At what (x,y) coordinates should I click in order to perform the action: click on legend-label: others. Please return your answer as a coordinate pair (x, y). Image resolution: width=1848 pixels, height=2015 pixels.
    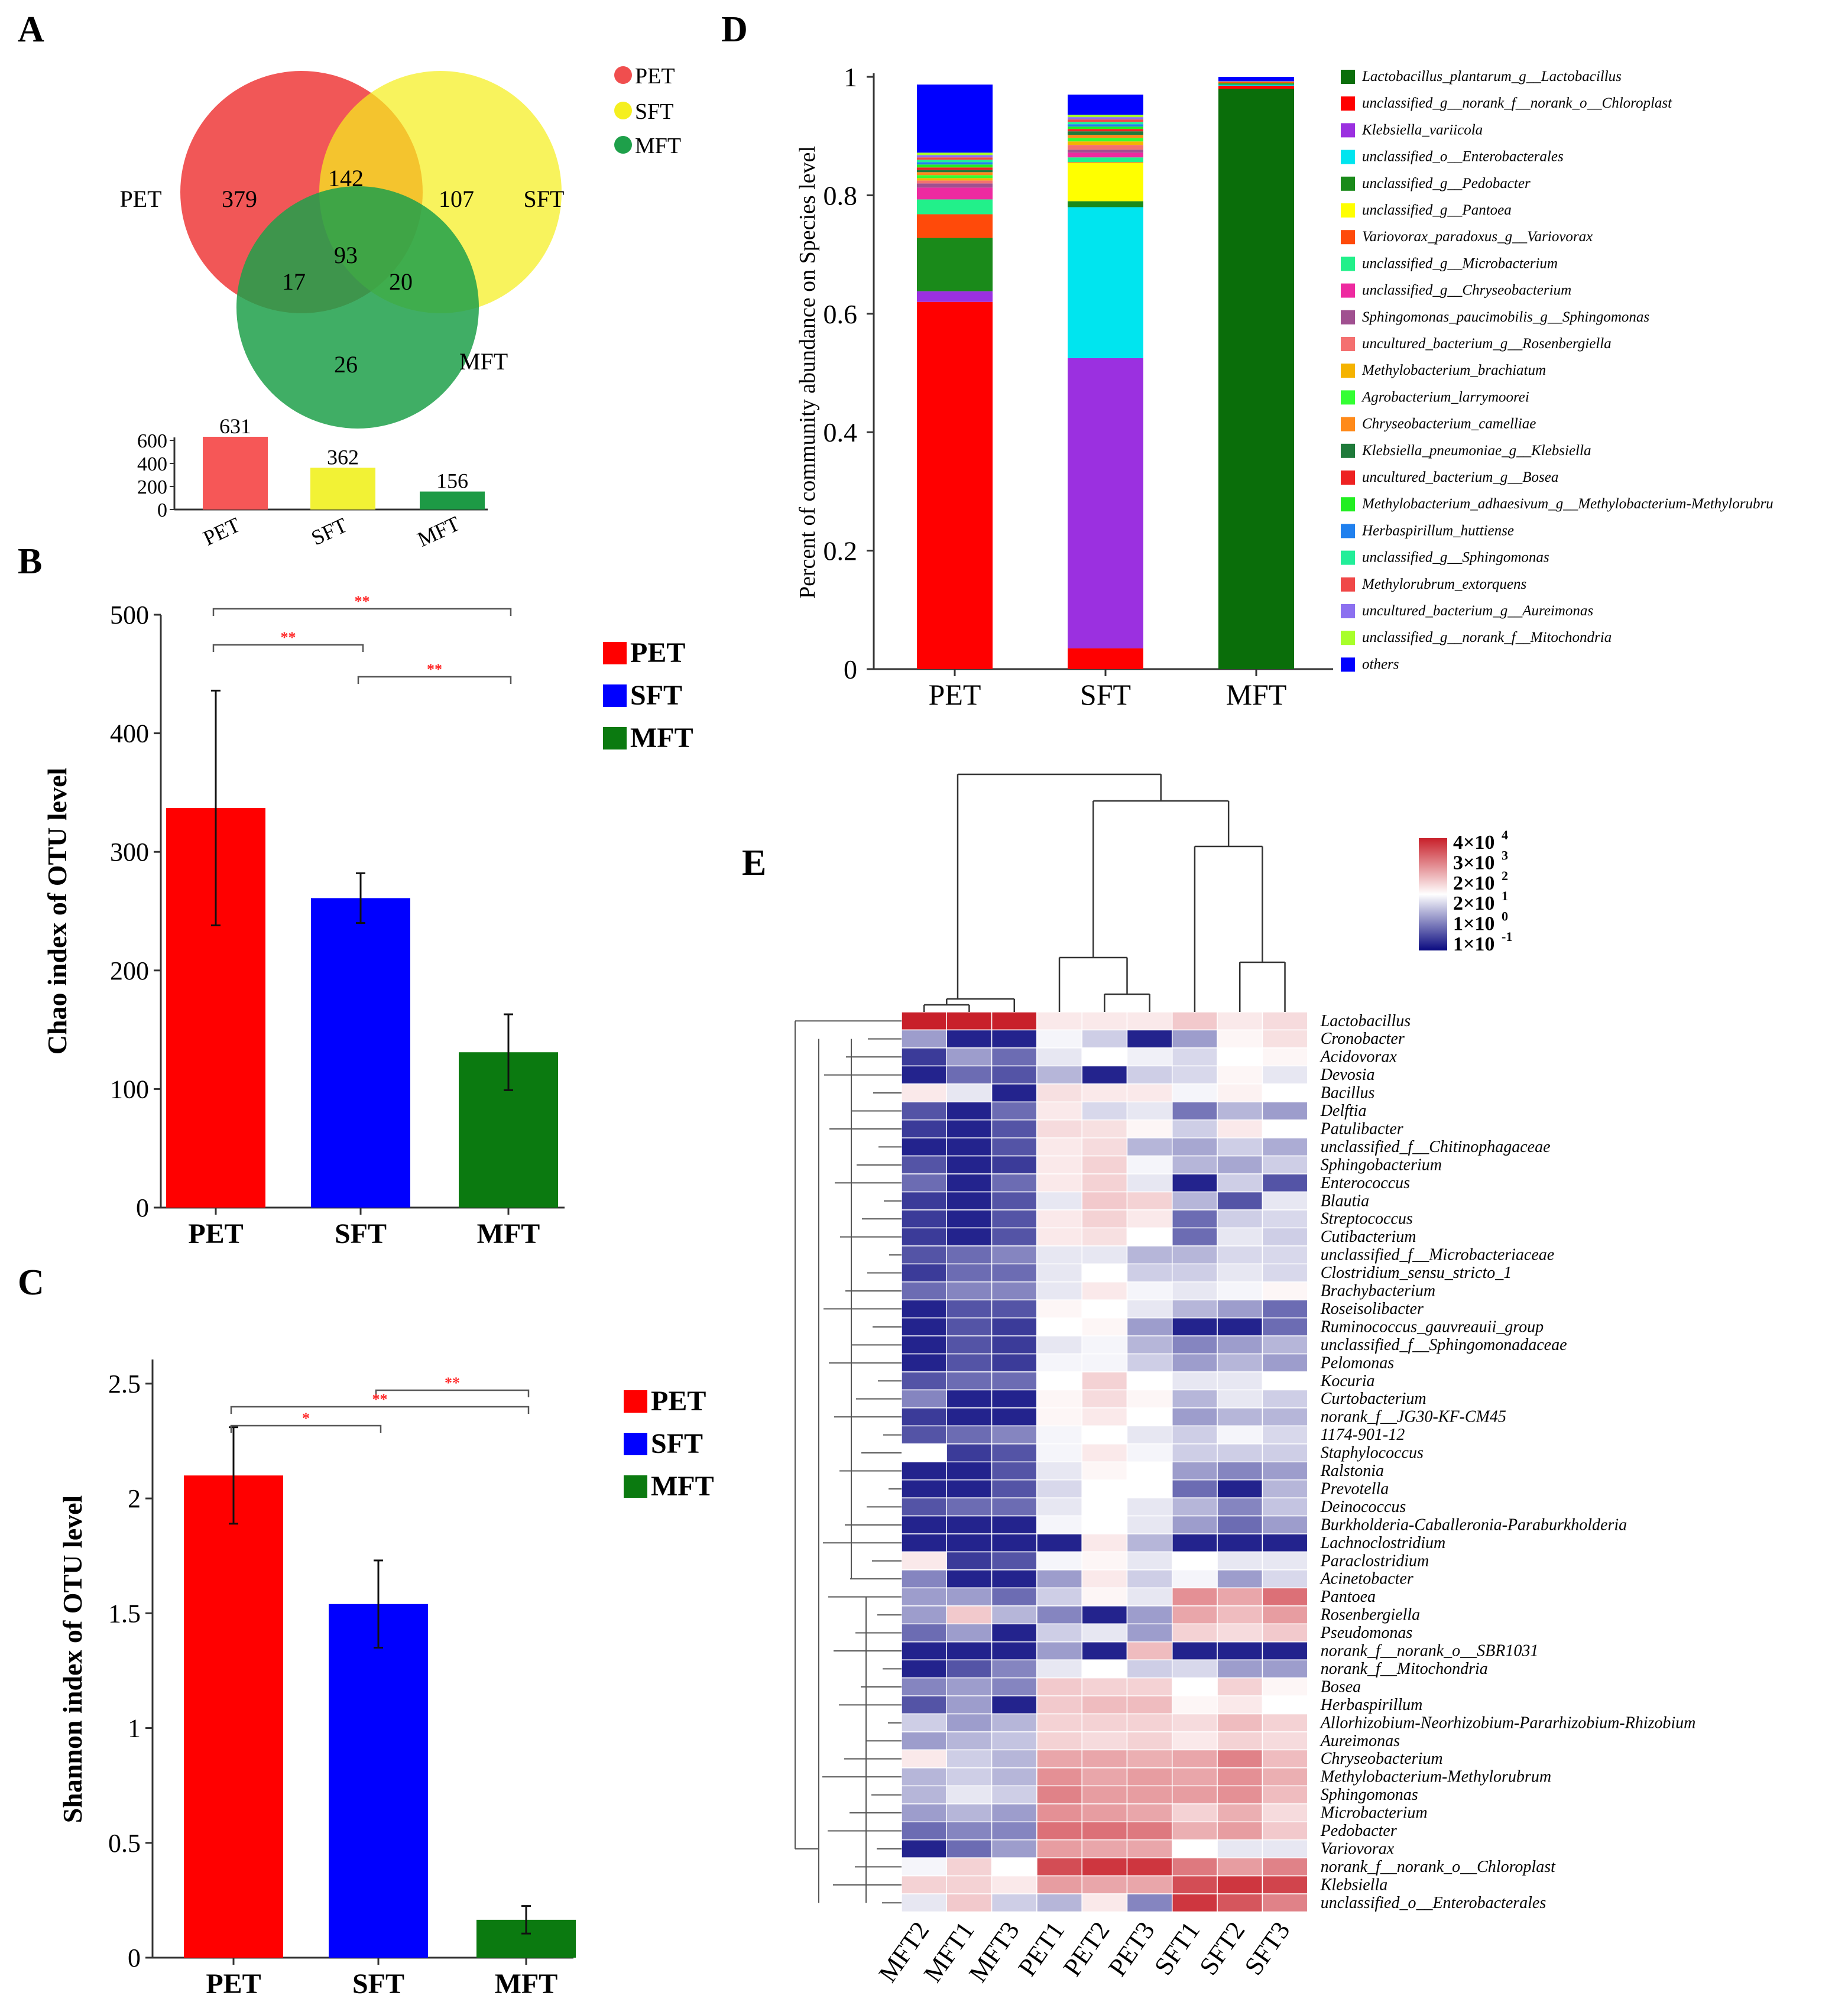
    Looking at the image, I should click on (1380, 664).